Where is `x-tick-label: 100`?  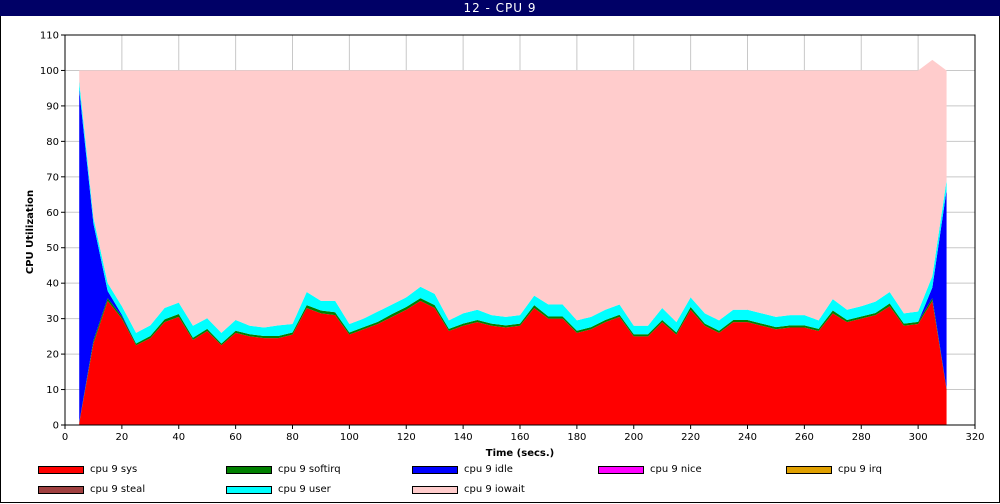 x-tick-label: 100 is located at coordinates (349, 437).